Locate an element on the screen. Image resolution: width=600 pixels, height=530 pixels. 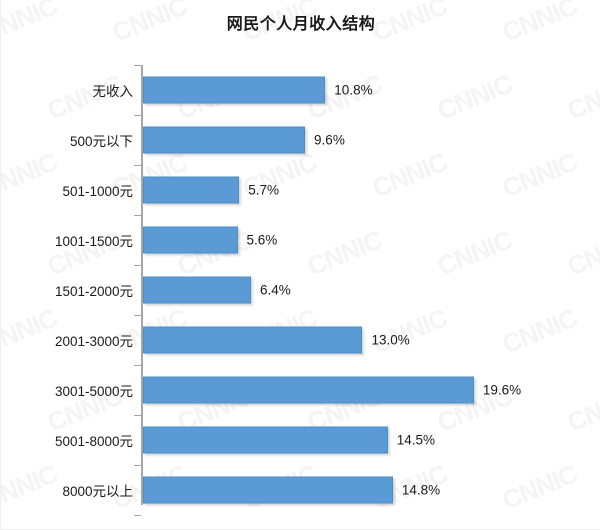
value-label: 6.4% is located at coordinates (275, 290).